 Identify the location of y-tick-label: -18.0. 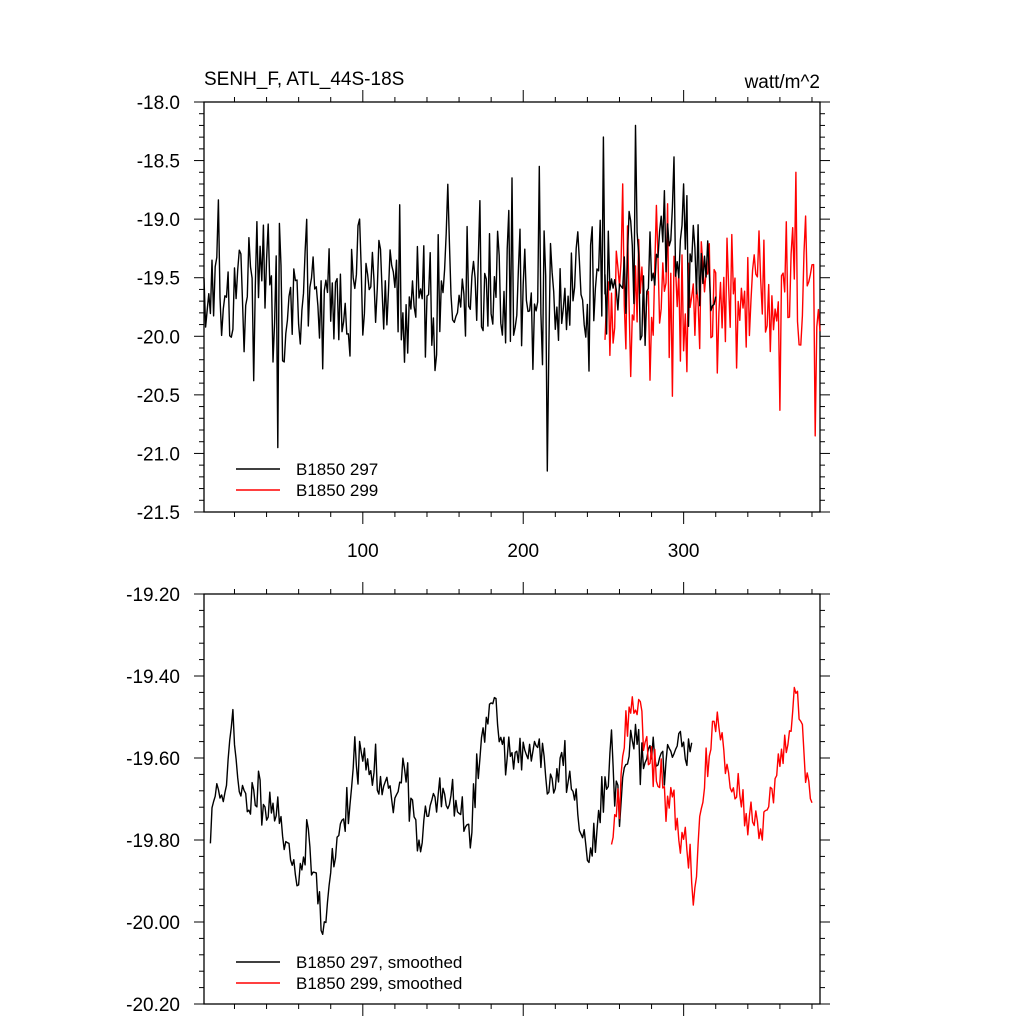
(158, 103).